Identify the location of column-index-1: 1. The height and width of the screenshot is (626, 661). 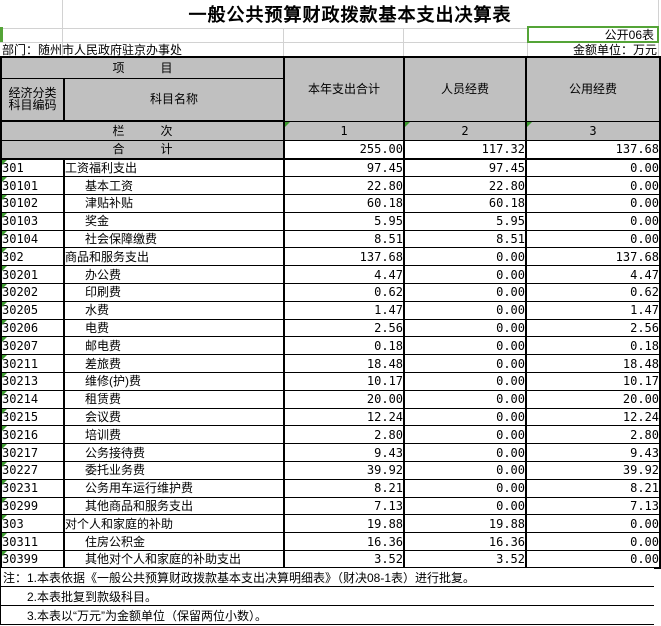
(344, 130).